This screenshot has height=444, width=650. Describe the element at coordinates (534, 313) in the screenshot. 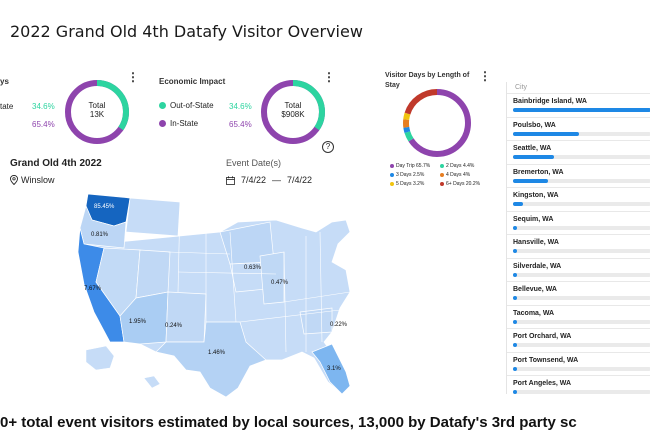

I see `city-name: Tacoma, WA` at that location.